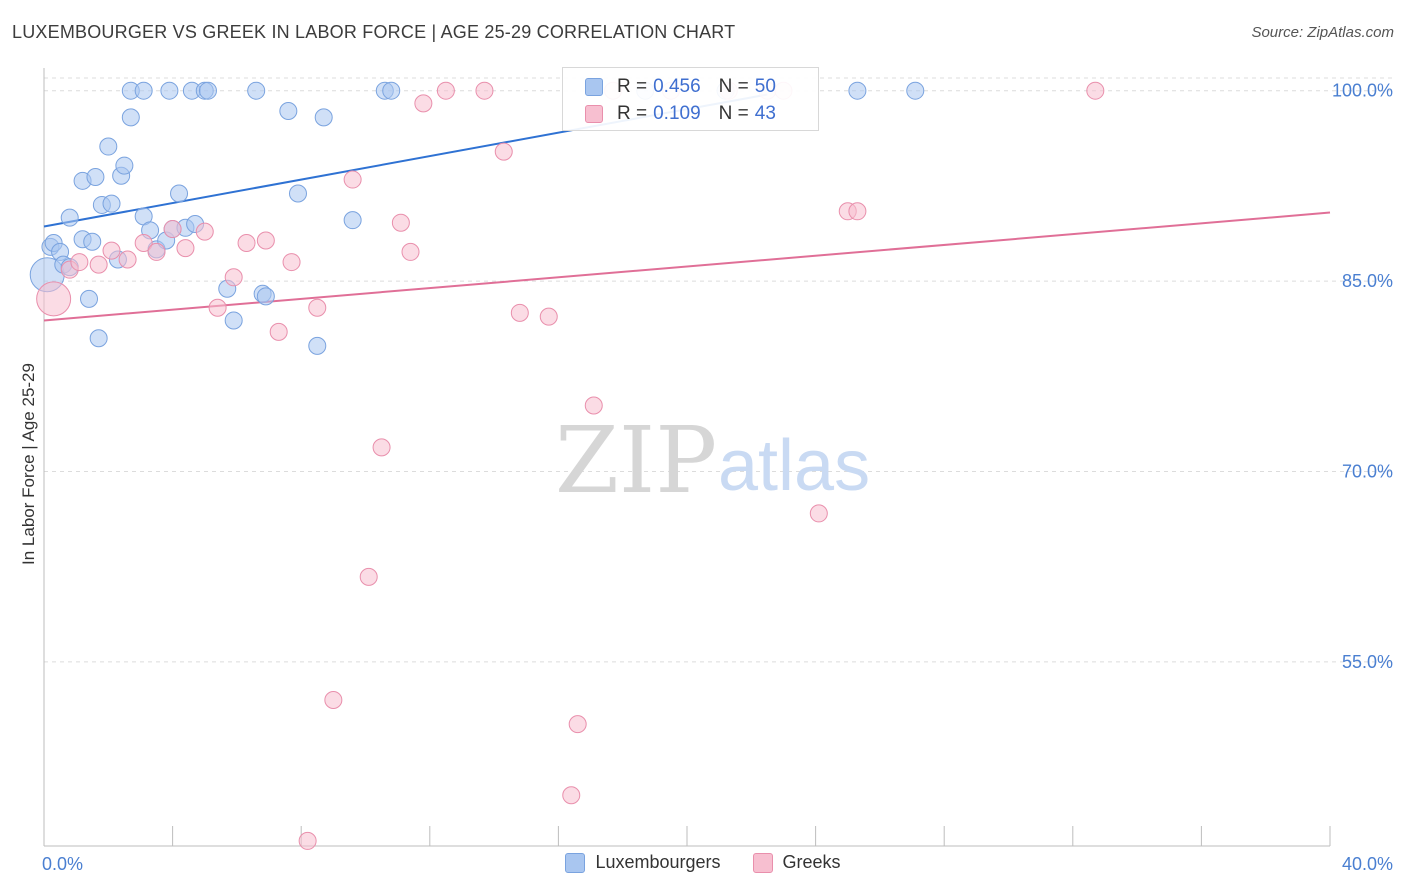 The image size is (1406, 892). What do you see at coordinates (636, 460) in the screenshot?
I see `watermark-zip: ZIP` at bounding box center [636, 460].